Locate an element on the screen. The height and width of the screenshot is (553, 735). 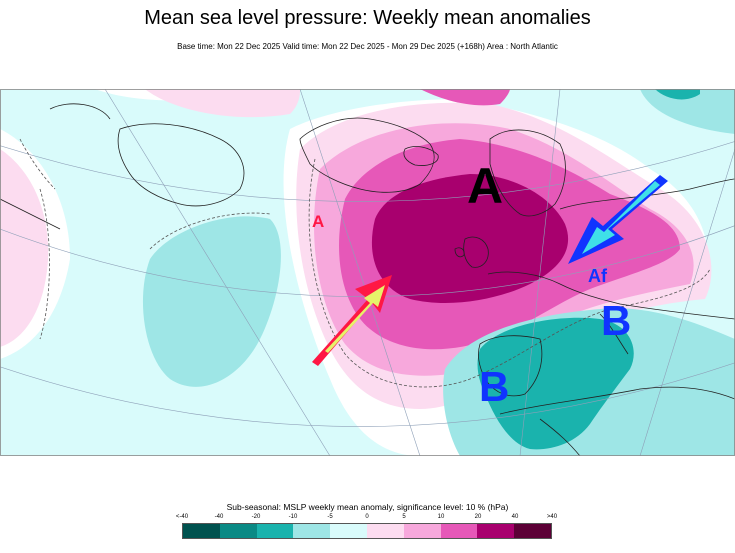
arrow-blue-icon is located at coordinates (618, 219).